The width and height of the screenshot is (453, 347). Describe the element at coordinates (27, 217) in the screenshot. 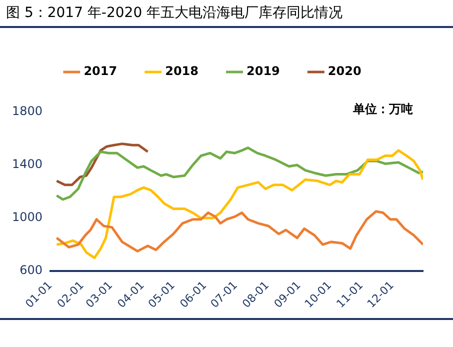

I see `y-tick-label: 1000` at that location.